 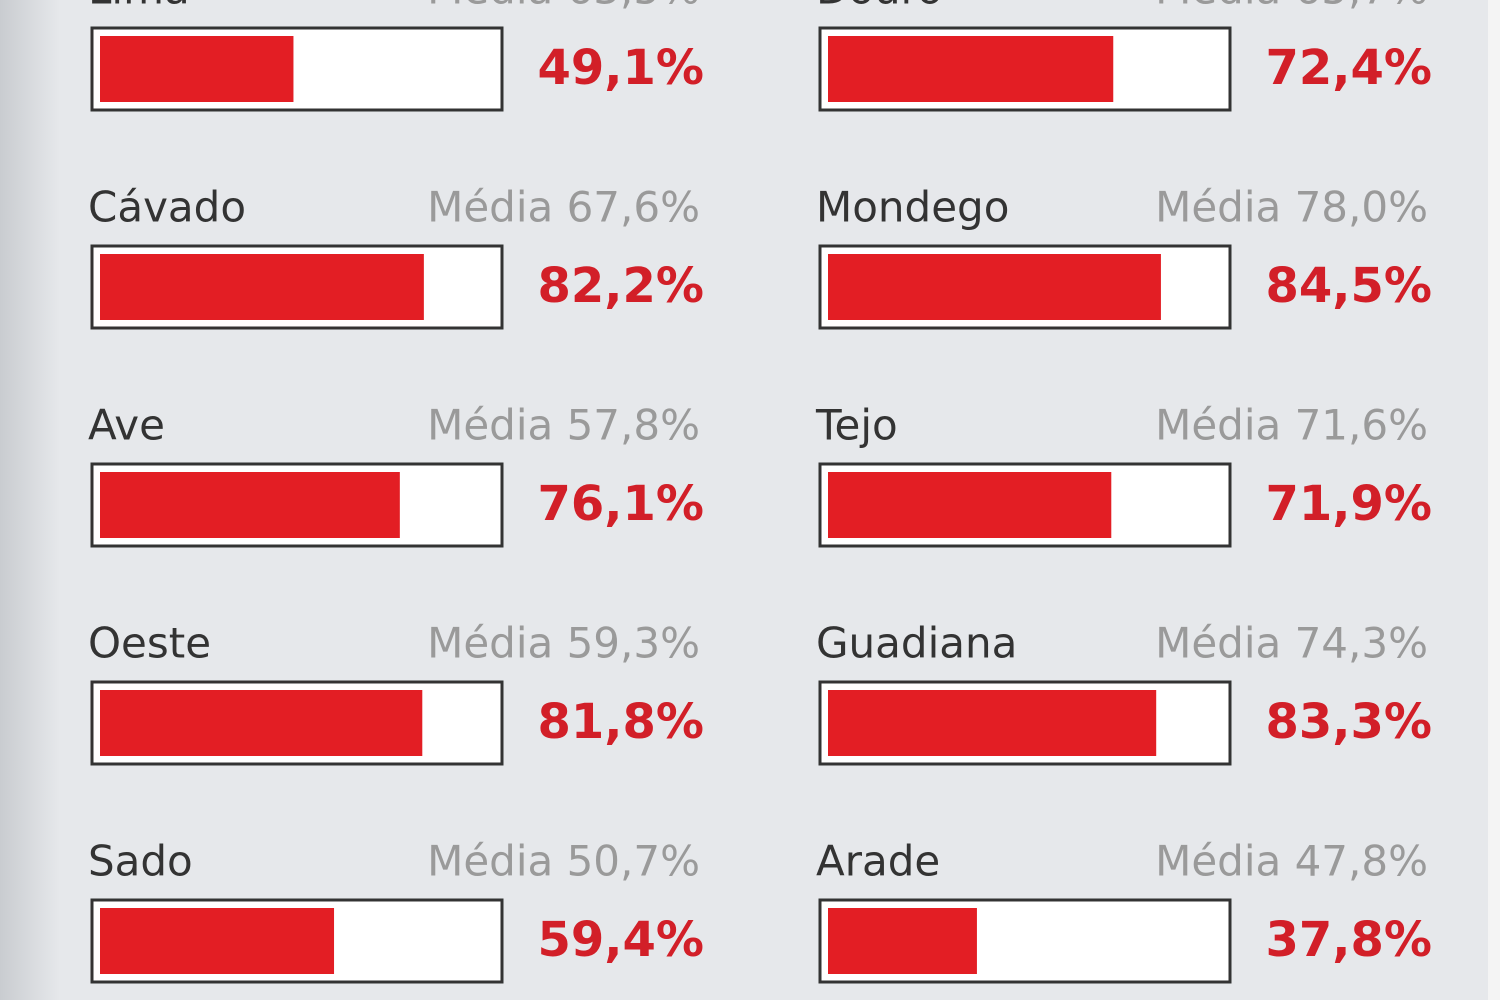 I want to click on value-label: 82,2%, so click(x=620, y=286).